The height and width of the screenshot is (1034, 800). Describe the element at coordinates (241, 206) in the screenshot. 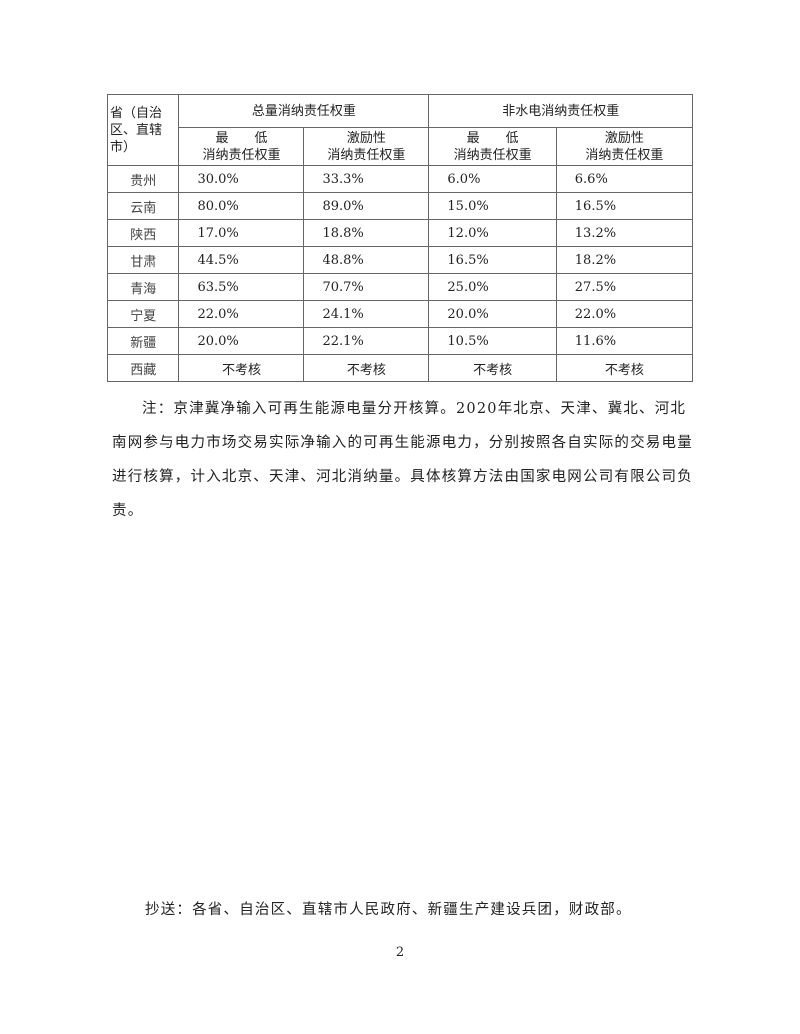

I see `value-cell: 80.0%` at that location.